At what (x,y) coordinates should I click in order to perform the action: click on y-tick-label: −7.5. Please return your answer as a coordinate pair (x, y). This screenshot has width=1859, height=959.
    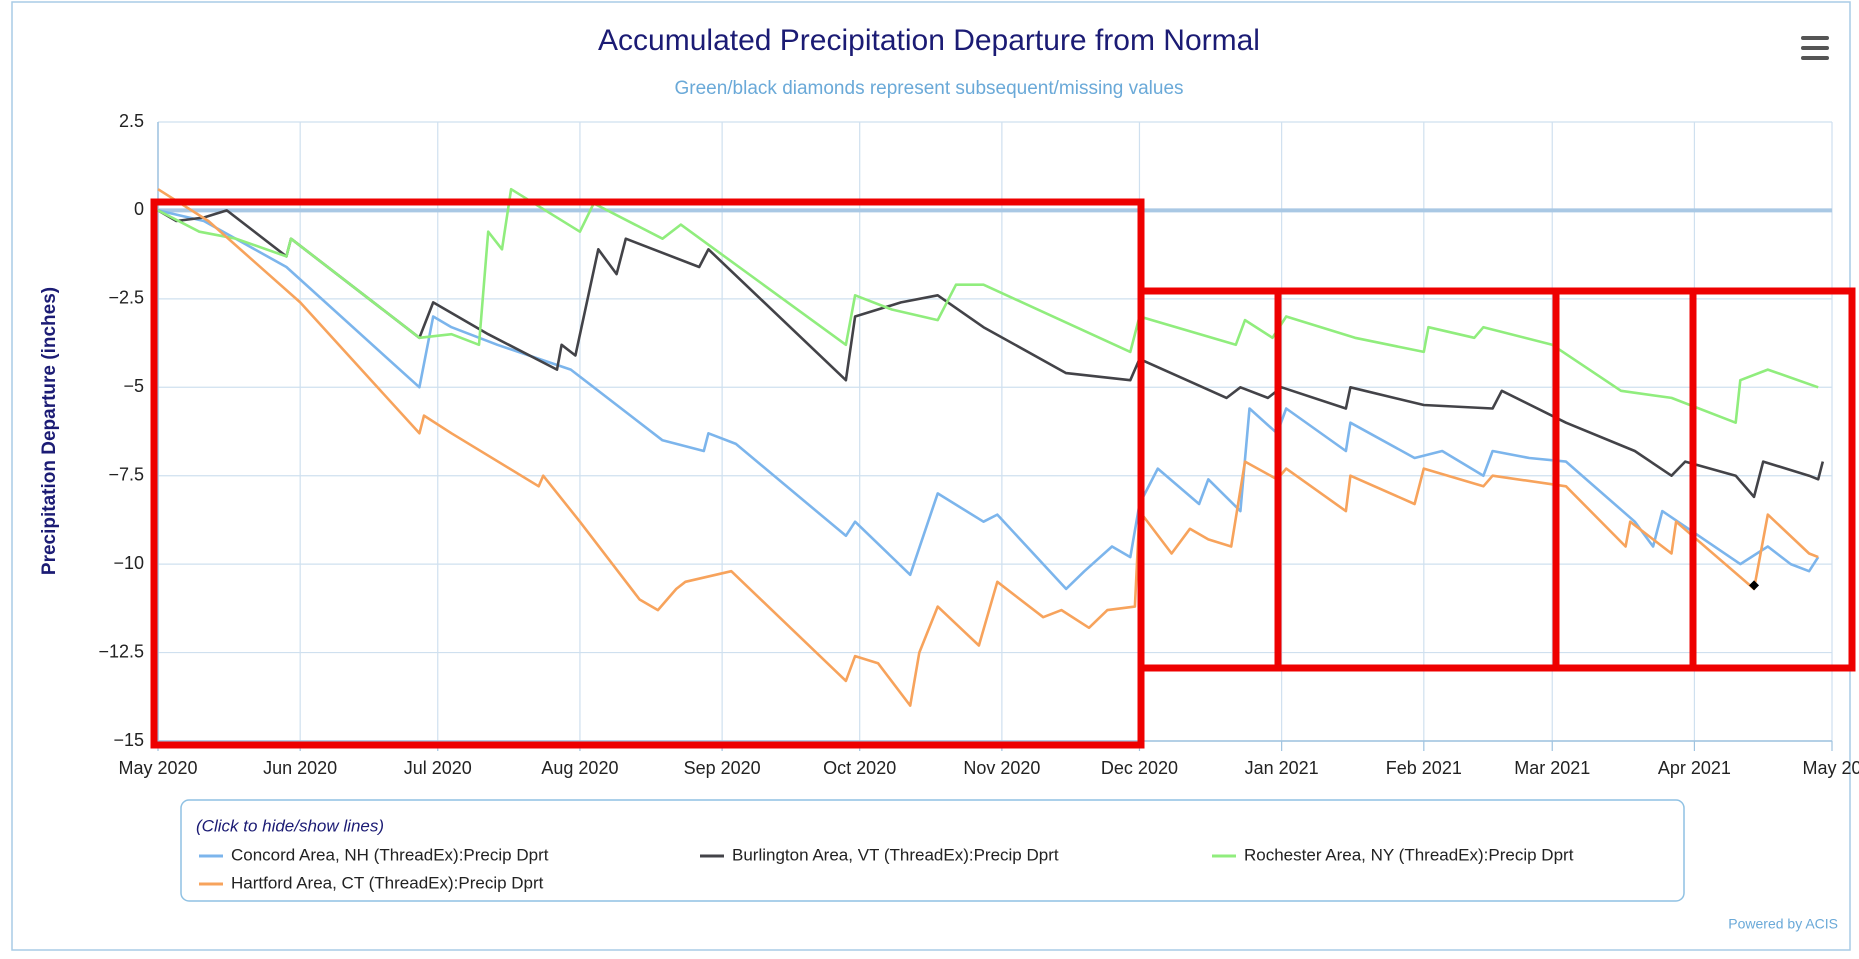
    Looking at the image, I should click on (126, 474).